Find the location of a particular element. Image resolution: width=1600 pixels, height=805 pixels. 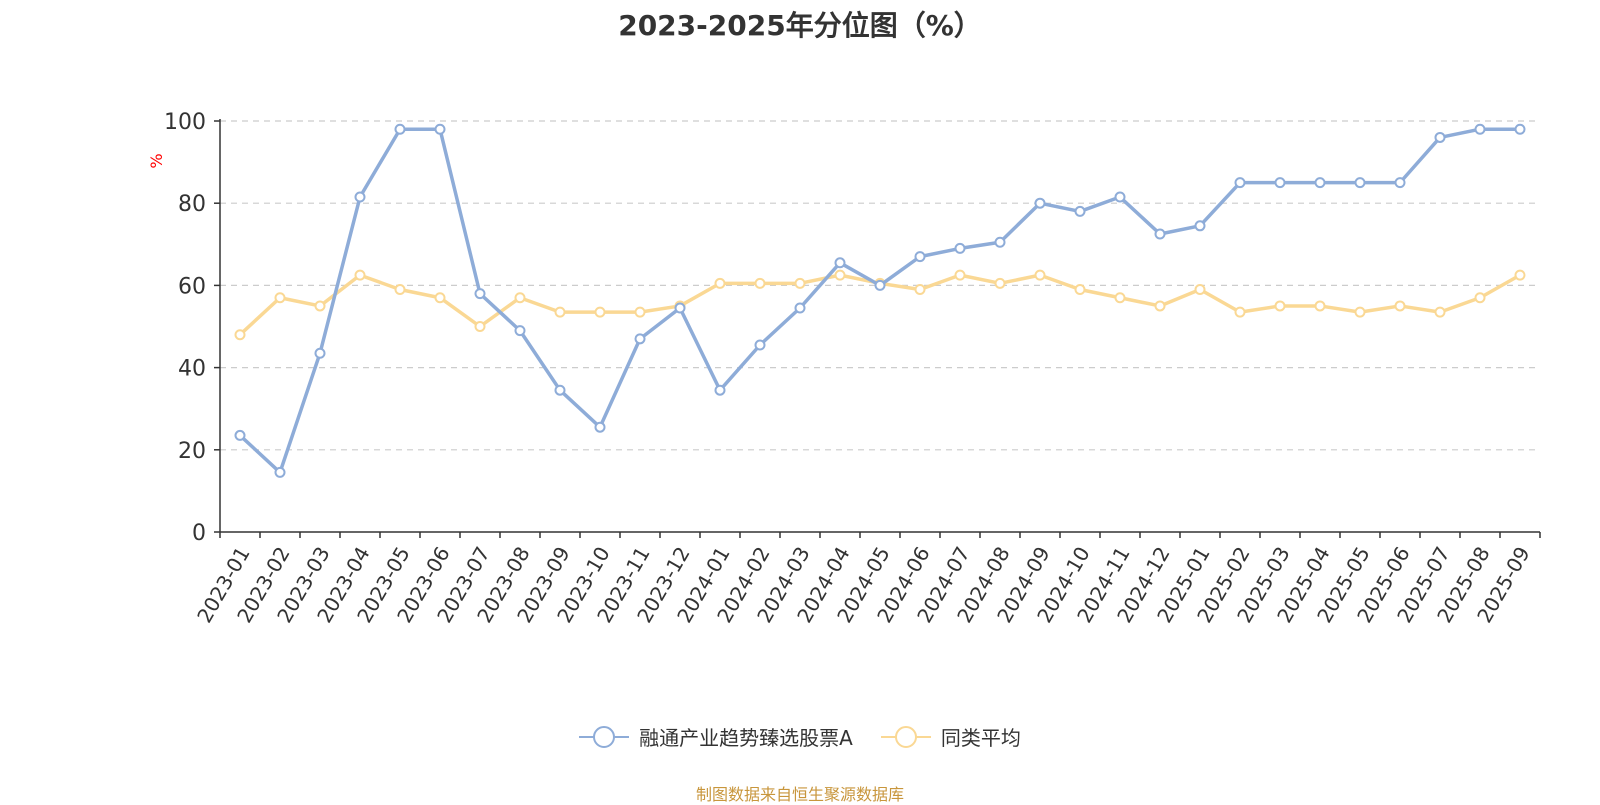

chart-title: 2023-2025年分位图（%） is located at coordinates (800, 25).